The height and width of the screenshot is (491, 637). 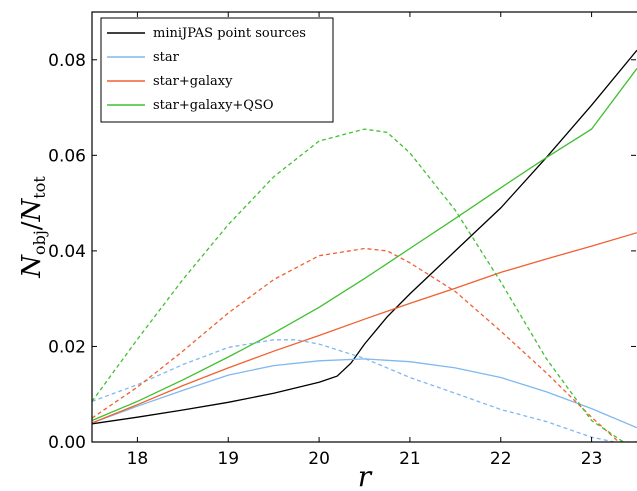 I want to click on legend-label: star, so click(x=166, y=57).